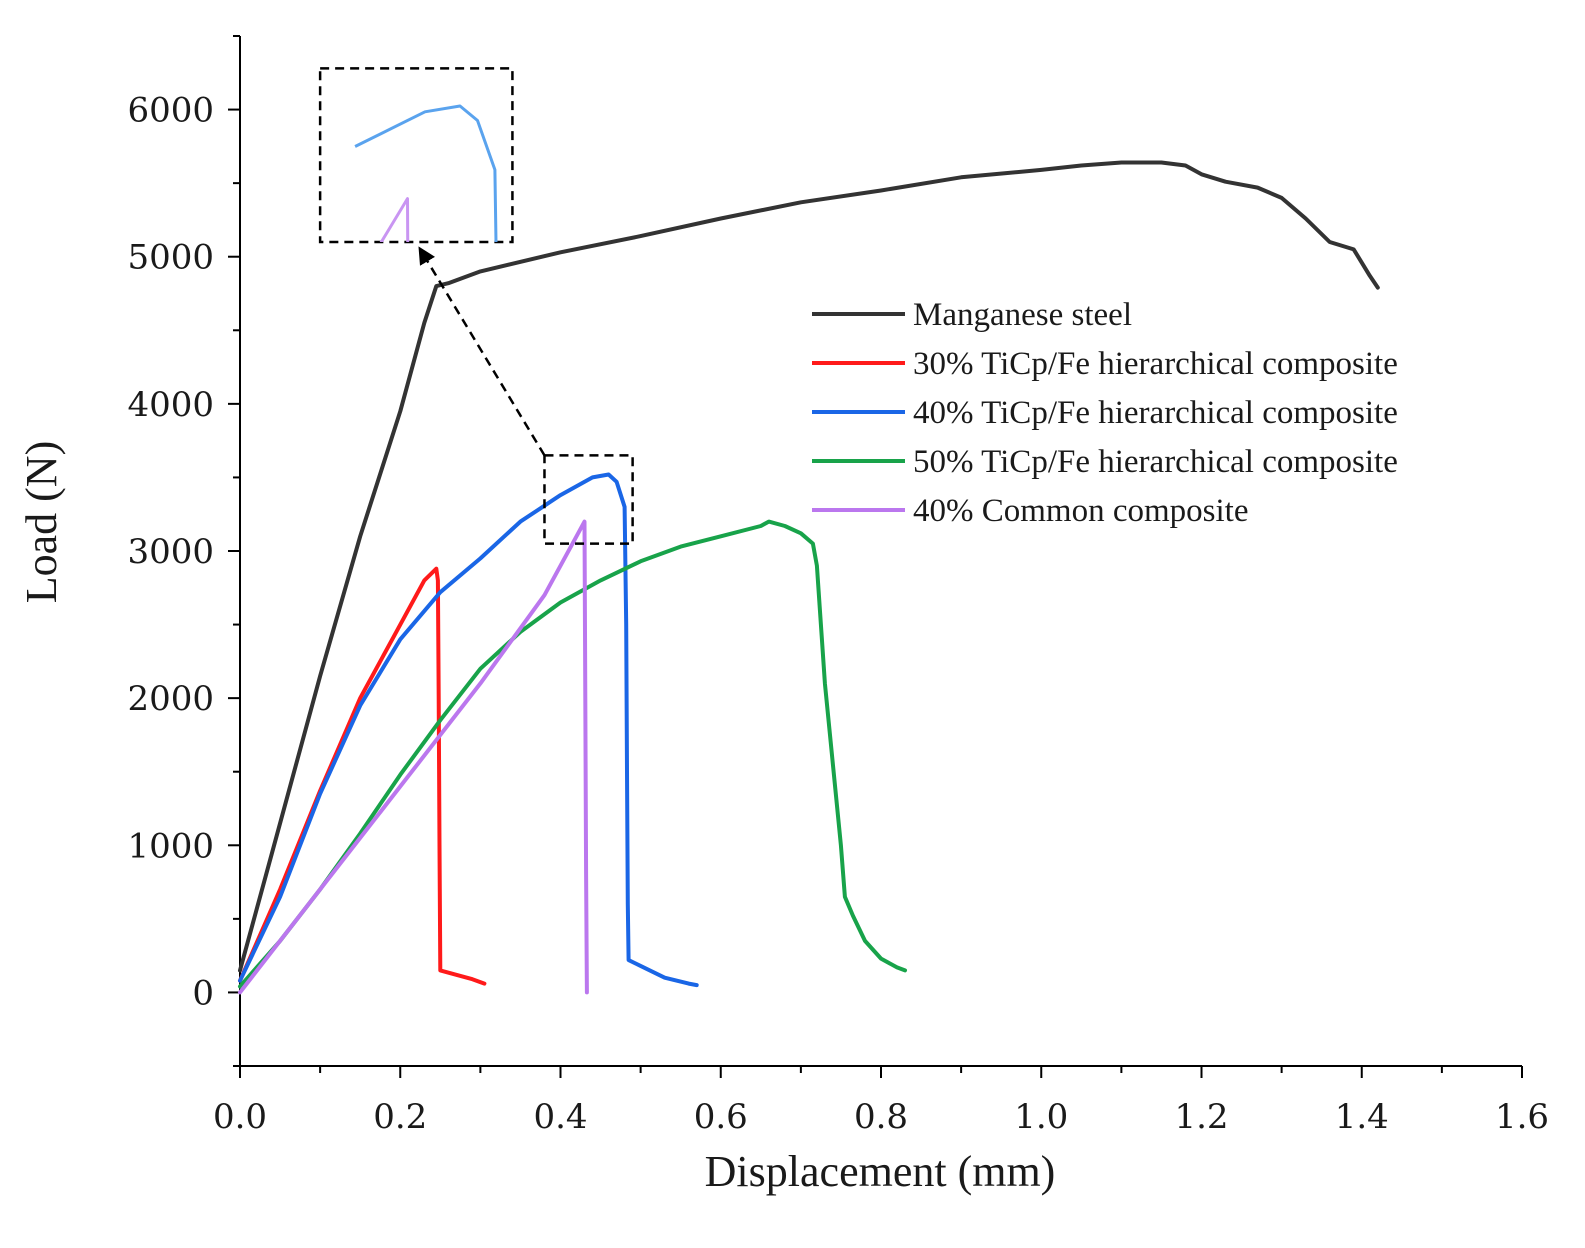  Describe the element at coordinates (1022, 315) in the screenshot. I see `legend-label-1: Manganese steel` at that location.